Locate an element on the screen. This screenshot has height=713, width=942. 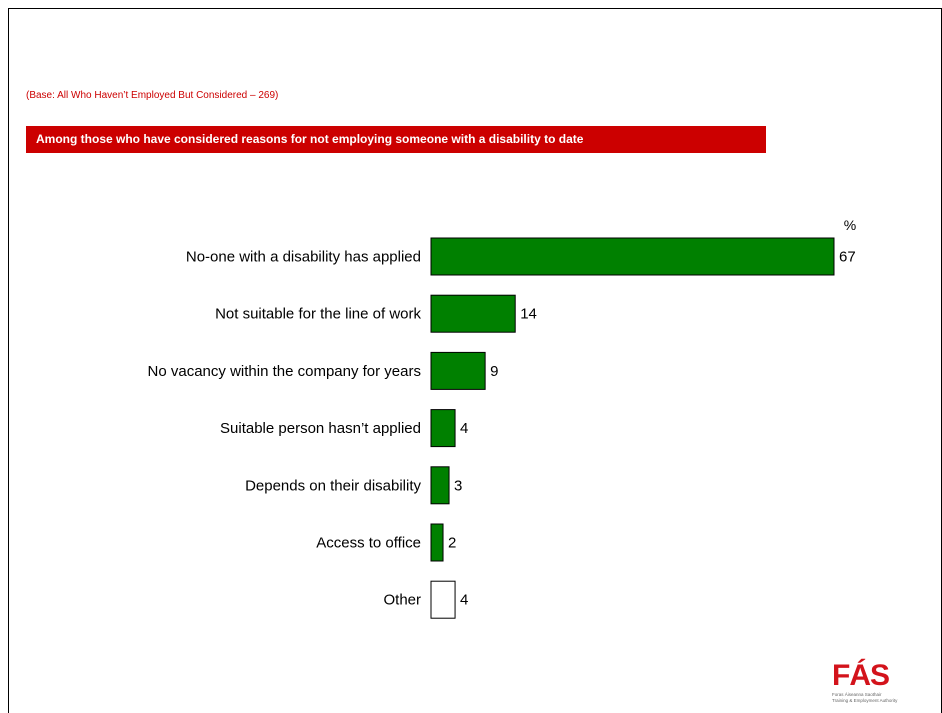
logo-line-1: Foras Áiseanna Saothair is located at coordinates (857, 694).